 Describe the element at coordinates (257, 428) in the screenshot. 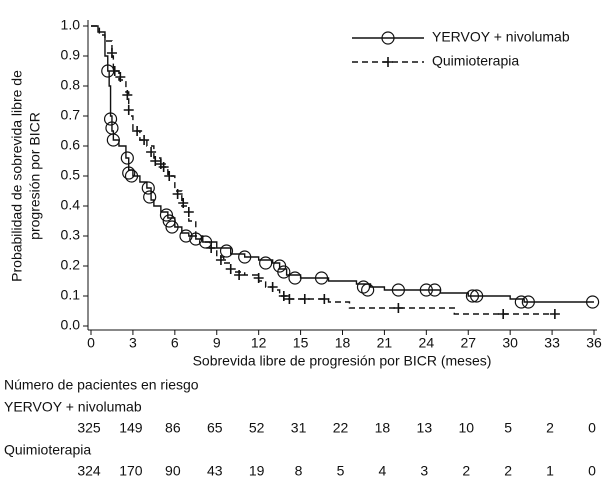

I see `risk-count: 52` at that location.